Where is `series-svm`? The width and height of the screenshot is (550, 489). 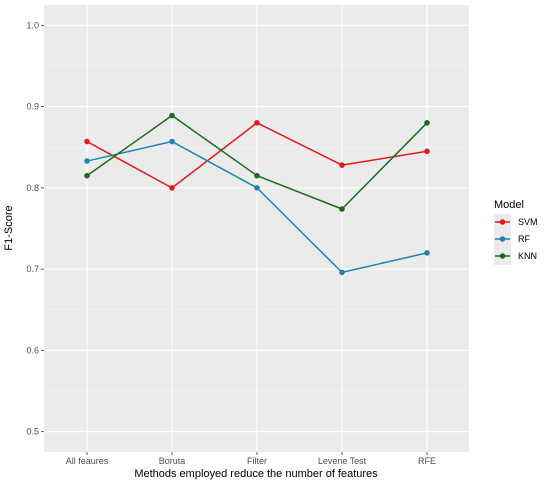
series-svm is located at coordinates (257, 155).